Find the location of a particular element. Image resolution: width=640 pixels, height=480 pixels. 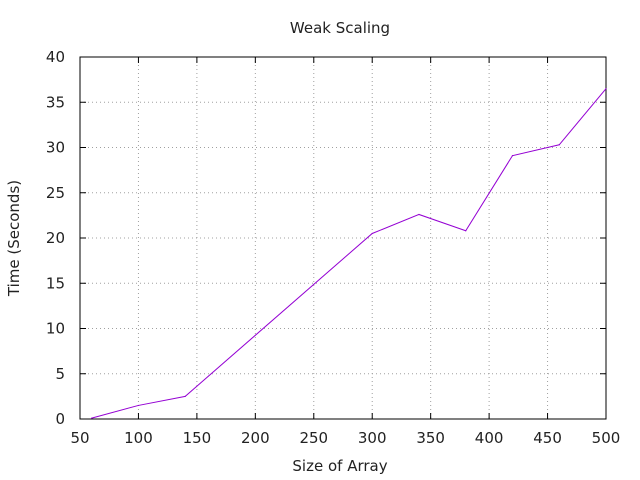

y-tick-label: 40 is located at coordinates (55, 57).